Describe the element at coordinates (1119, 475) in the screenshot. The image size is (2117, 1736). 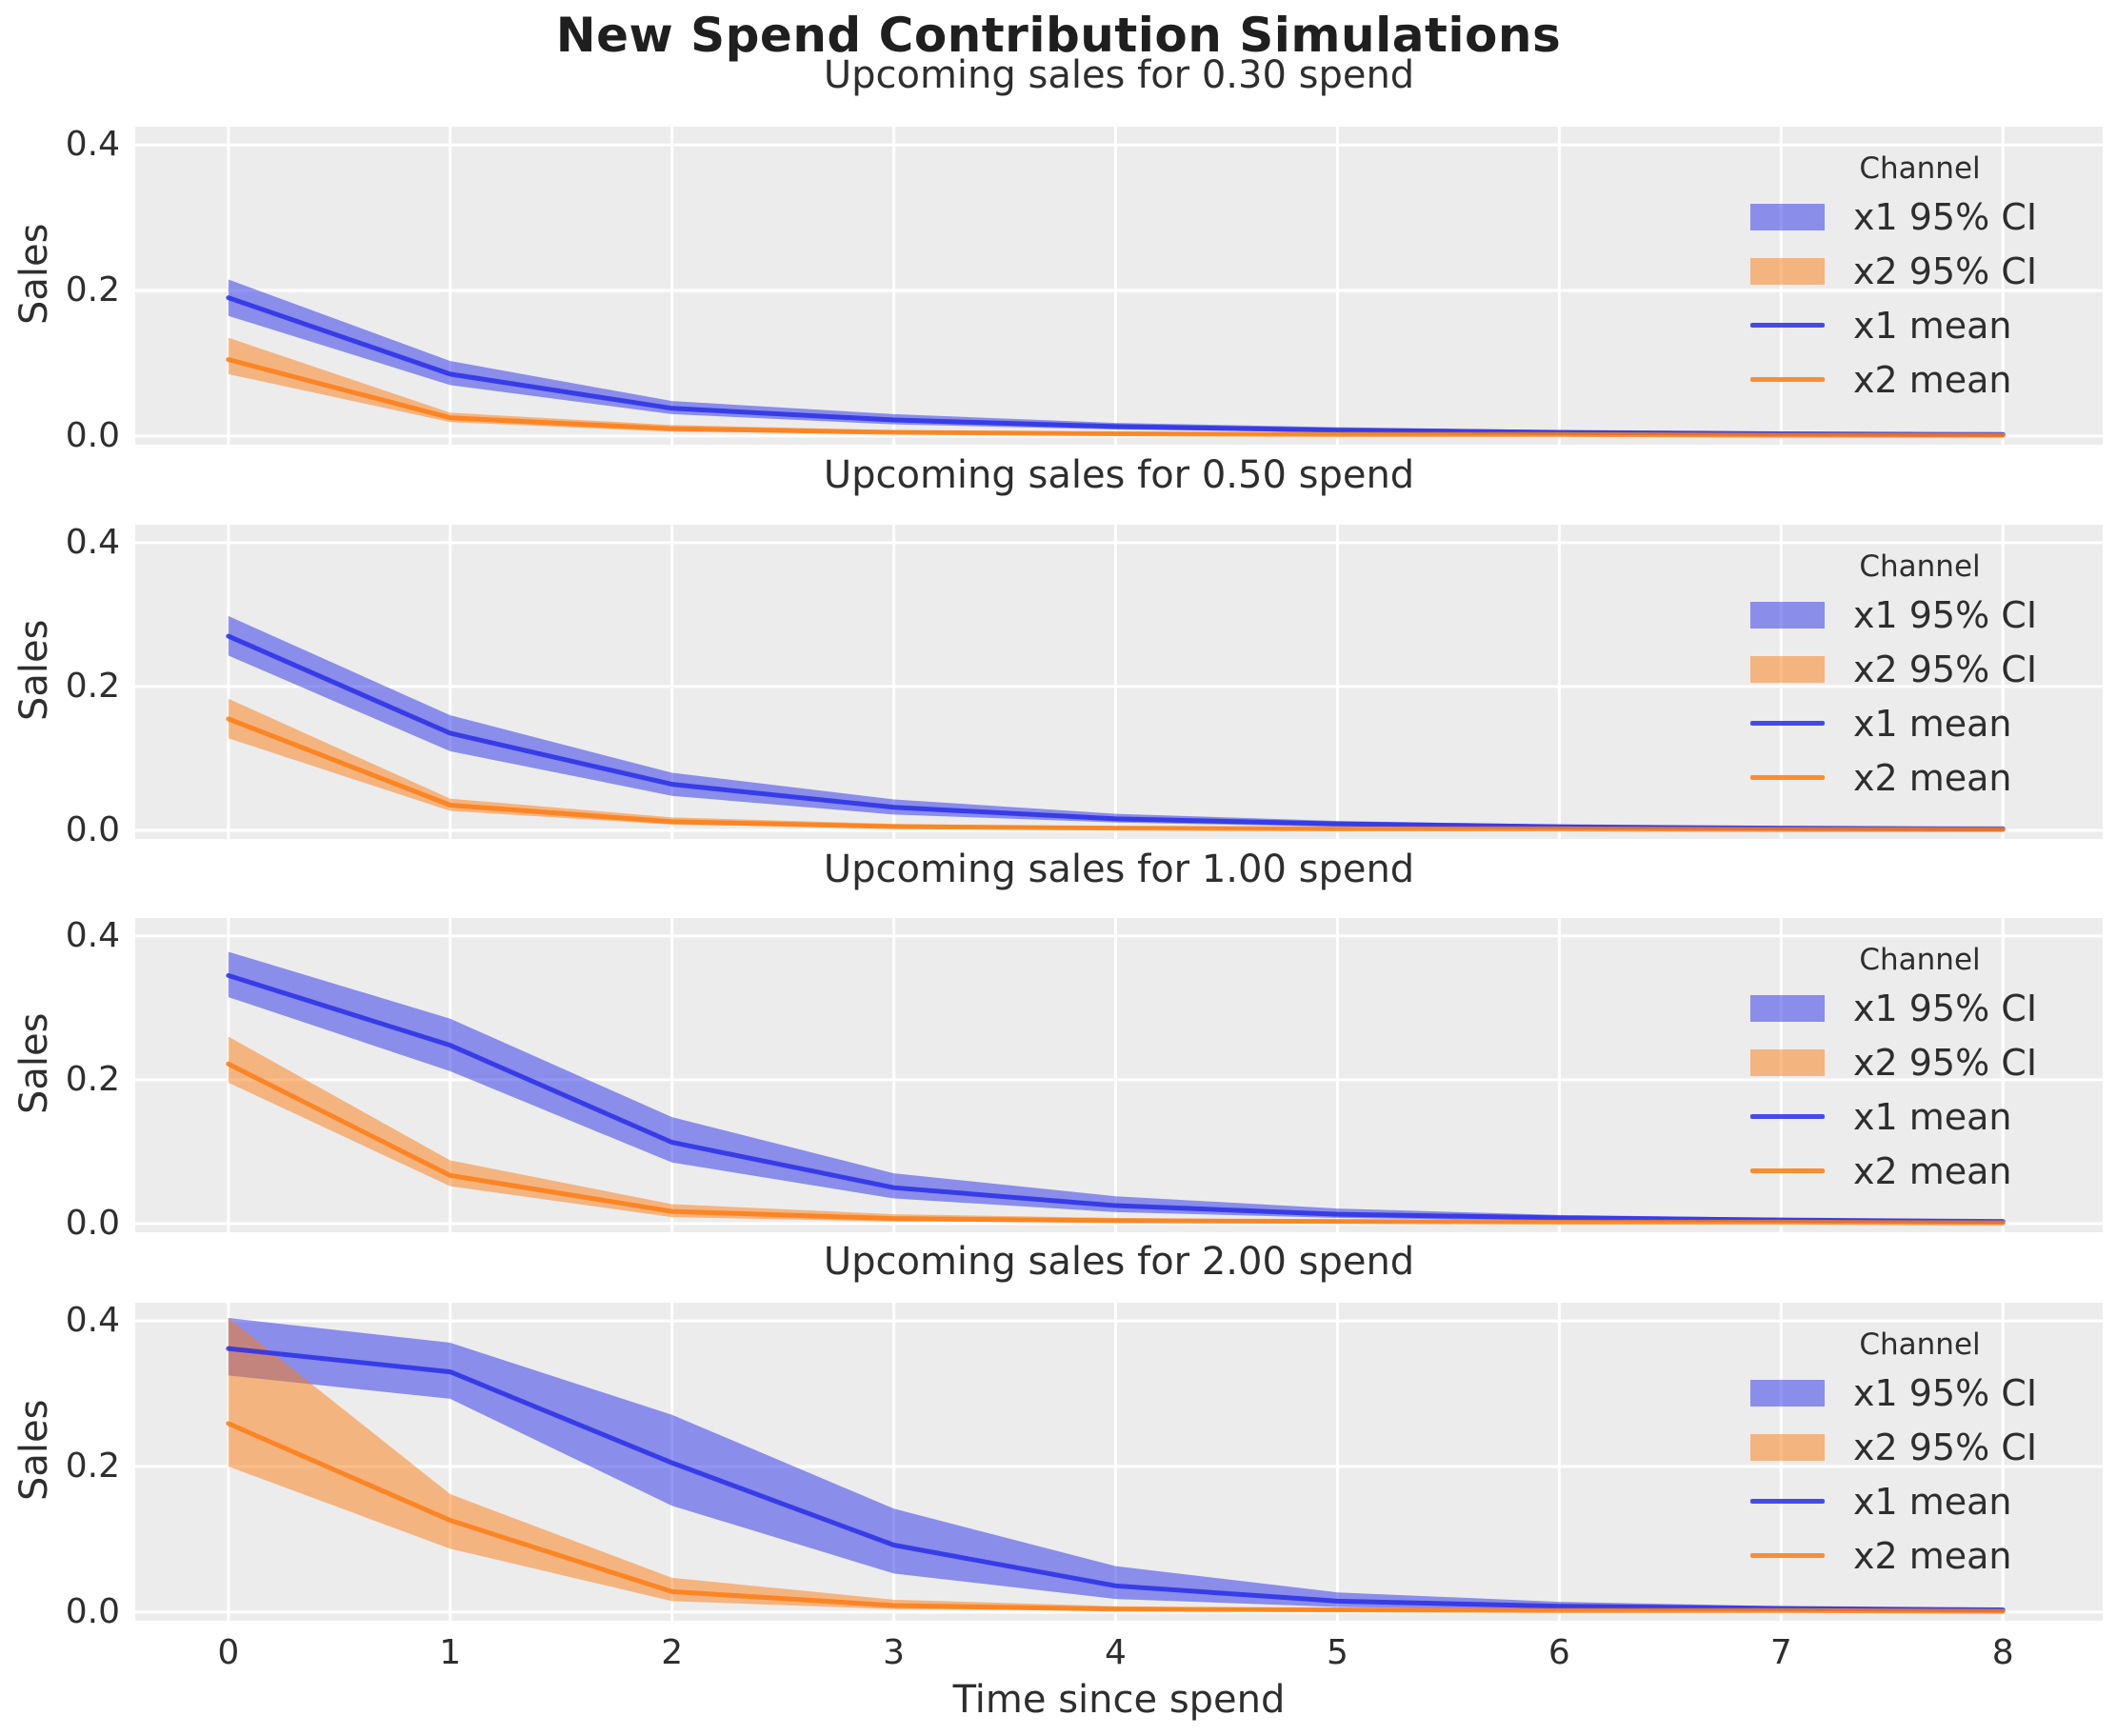
I see `subplot-title: Upcoming sales for 0.50 spend` at that location.